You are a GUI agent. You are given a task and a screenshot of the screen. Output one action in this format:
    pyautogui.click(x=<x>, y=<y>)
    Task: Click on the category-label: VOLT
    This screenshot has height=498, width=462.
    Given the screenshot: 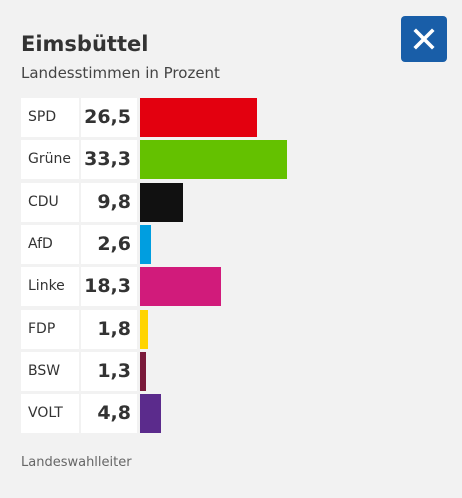 What is the action you would take?
    pyautogui.click(x=50, y=414)
    